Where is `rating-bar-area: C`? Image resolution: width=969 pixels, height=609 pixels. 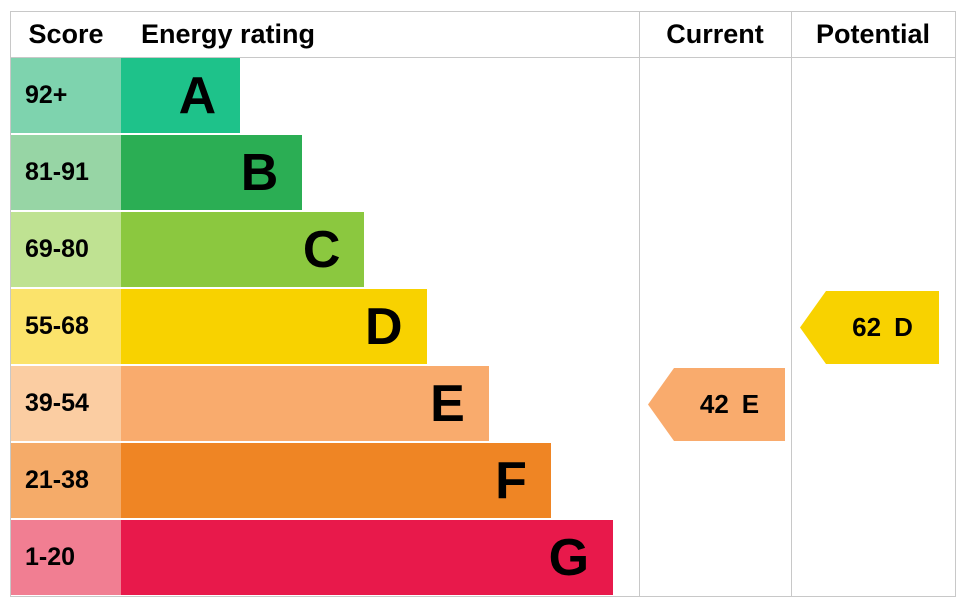
rating-bar-area: C is located at coordinates (380, 249).